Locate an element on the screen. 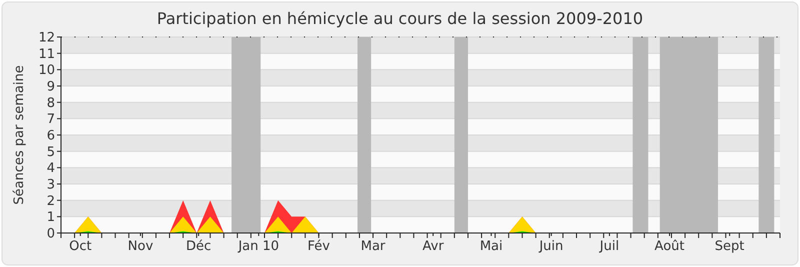 This screenshot has height=267, width=800. x-tick-label: Juil is located at coordinates (609, 246).